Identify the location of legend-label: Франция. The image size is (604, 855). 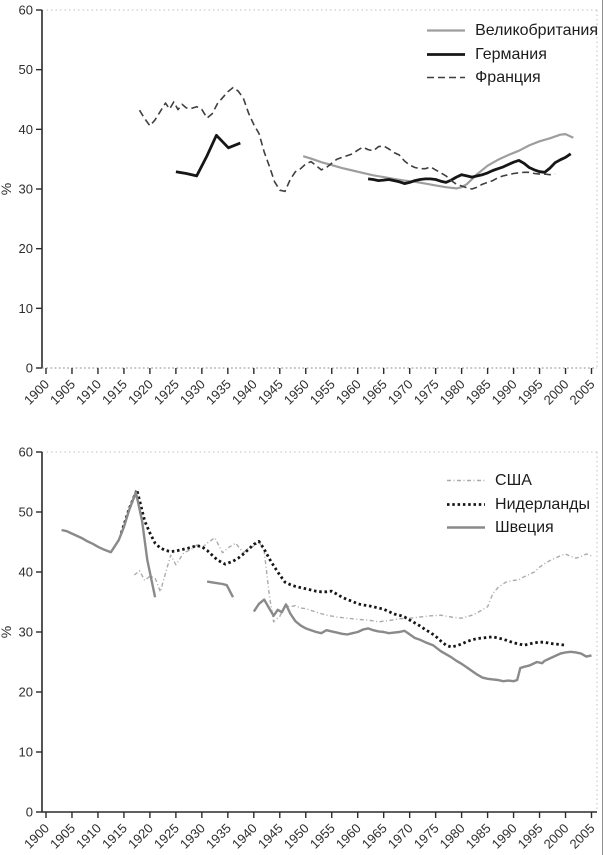
(508, 78).